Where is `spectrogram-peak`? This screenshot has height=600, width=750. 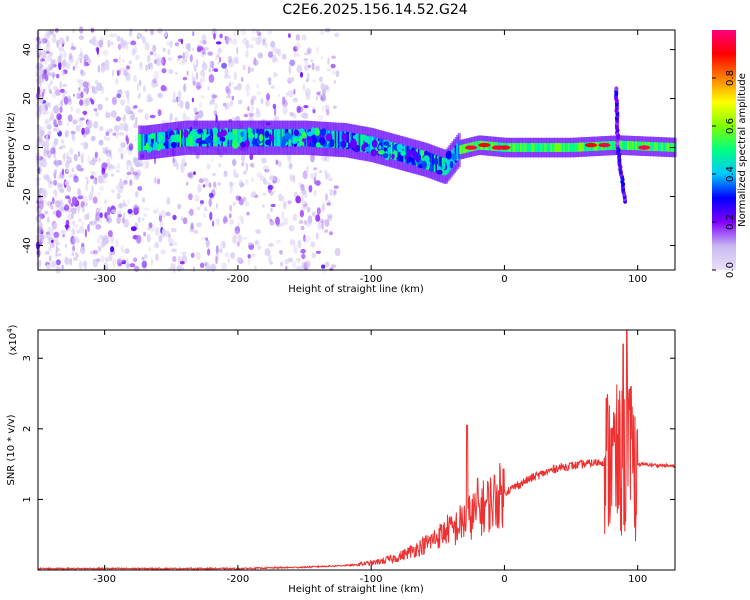 spectrogram-peak is located at coordinates (644, 147).